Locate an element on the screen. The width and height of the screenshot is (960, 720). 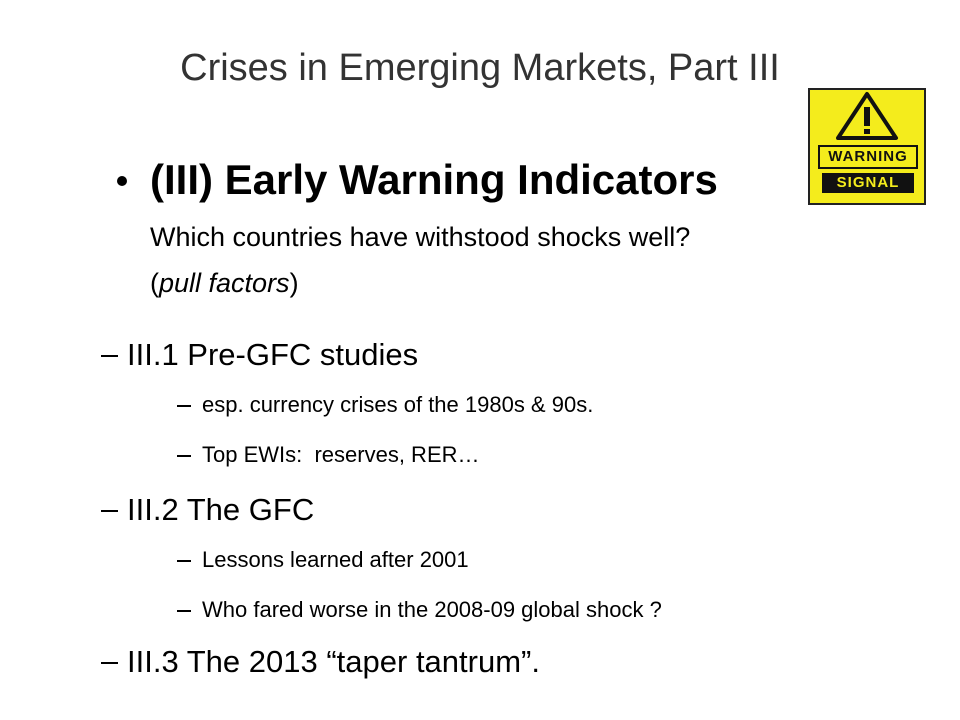
subitem-text: Lessons learned after 2001 is located at coordinates (335, 559).